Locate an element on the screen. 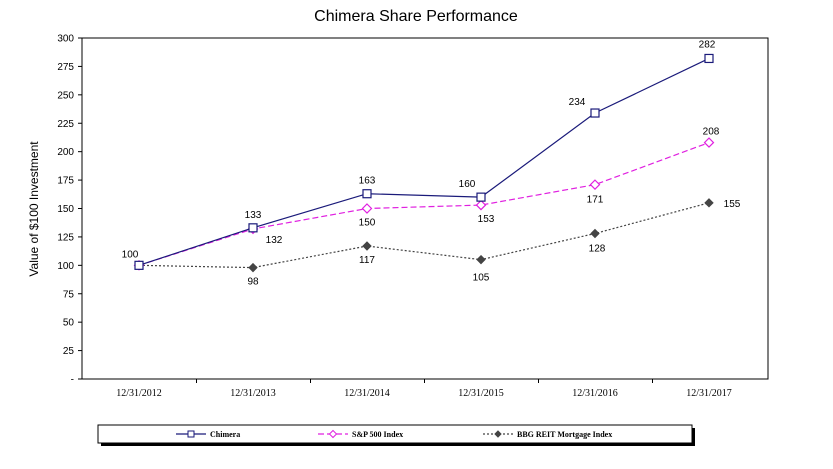 The width and height of the screenshot is (833, 469). y-tick-label: 175 is located at coordinates (65, 181).